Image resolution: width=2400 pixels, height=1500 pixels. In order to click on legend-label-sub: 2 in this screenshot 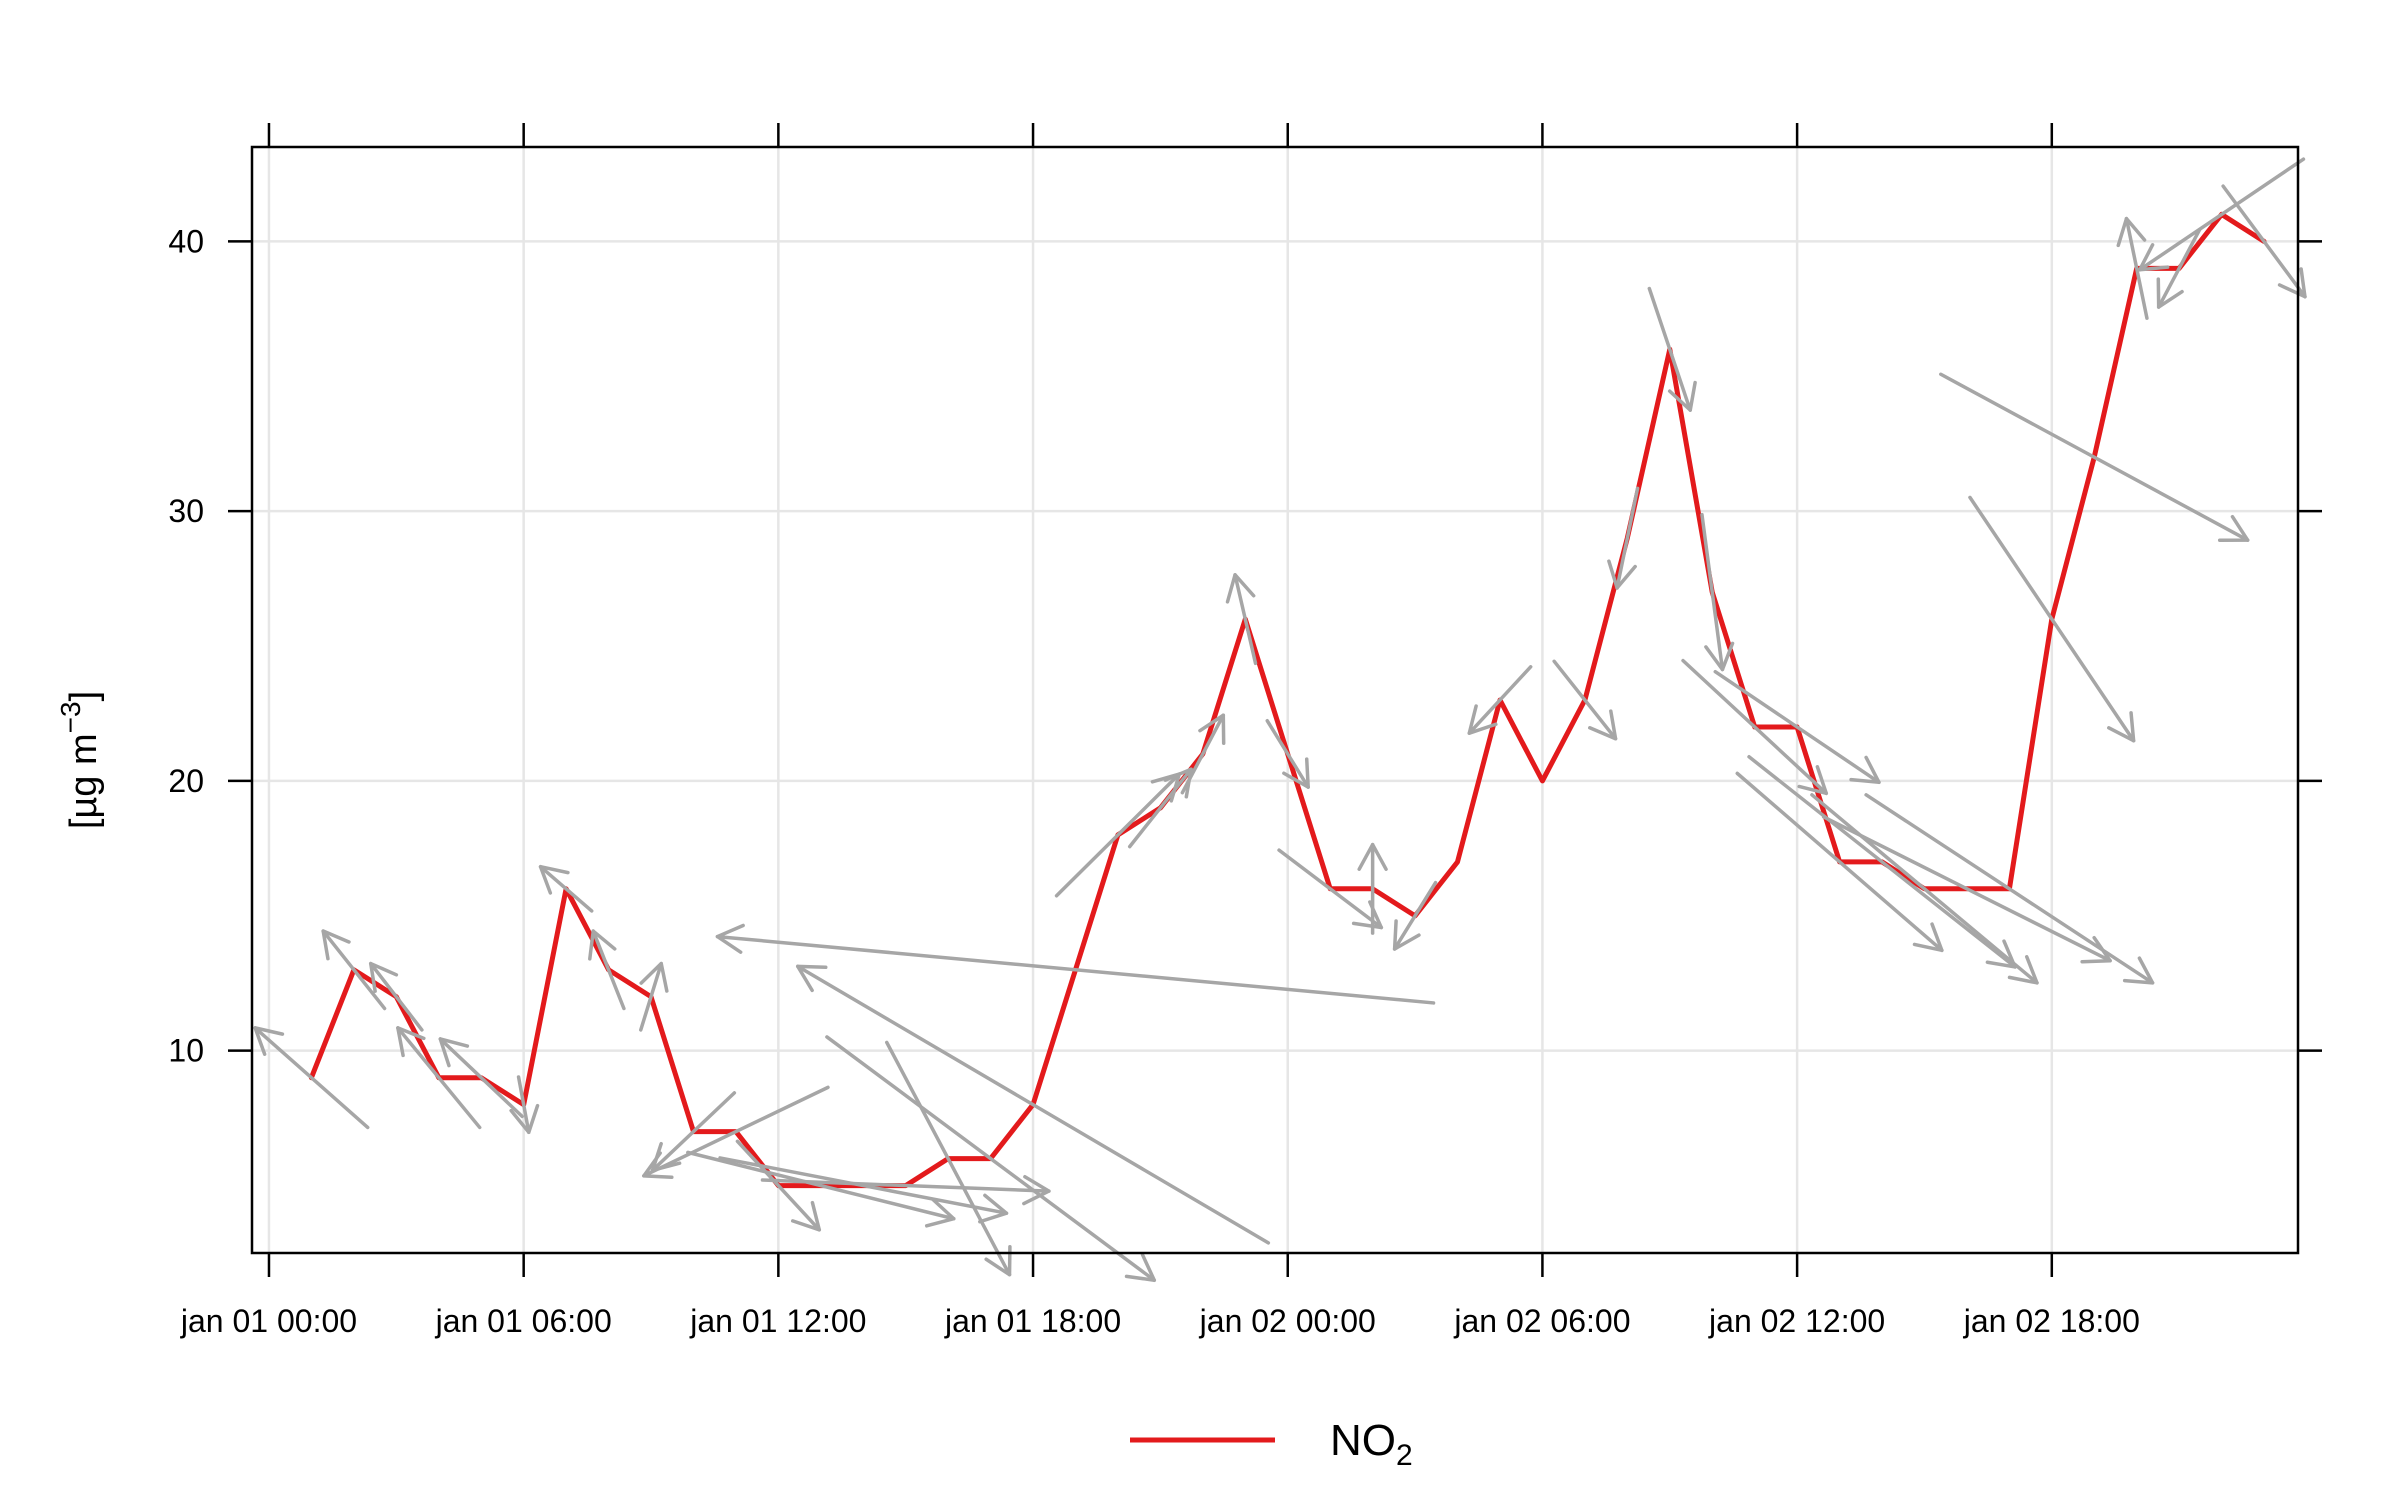, I will do `click(1404, 1455)`.